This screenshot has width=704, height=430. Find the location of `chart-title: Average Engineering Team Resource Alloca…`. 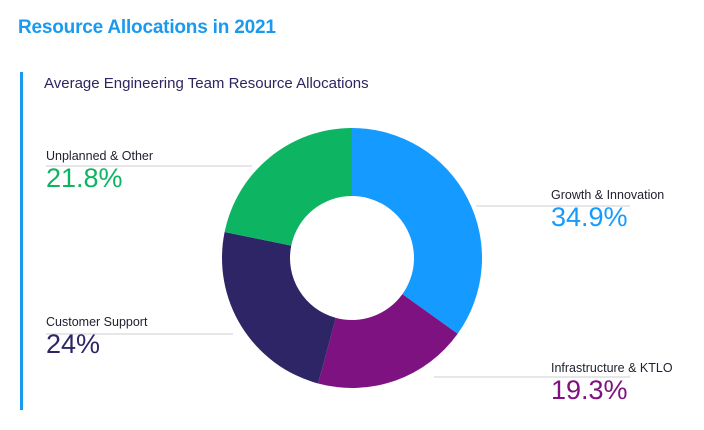

chart-title: Average Engineering Team Resource Alloca… is located at coordinates (206, 83).